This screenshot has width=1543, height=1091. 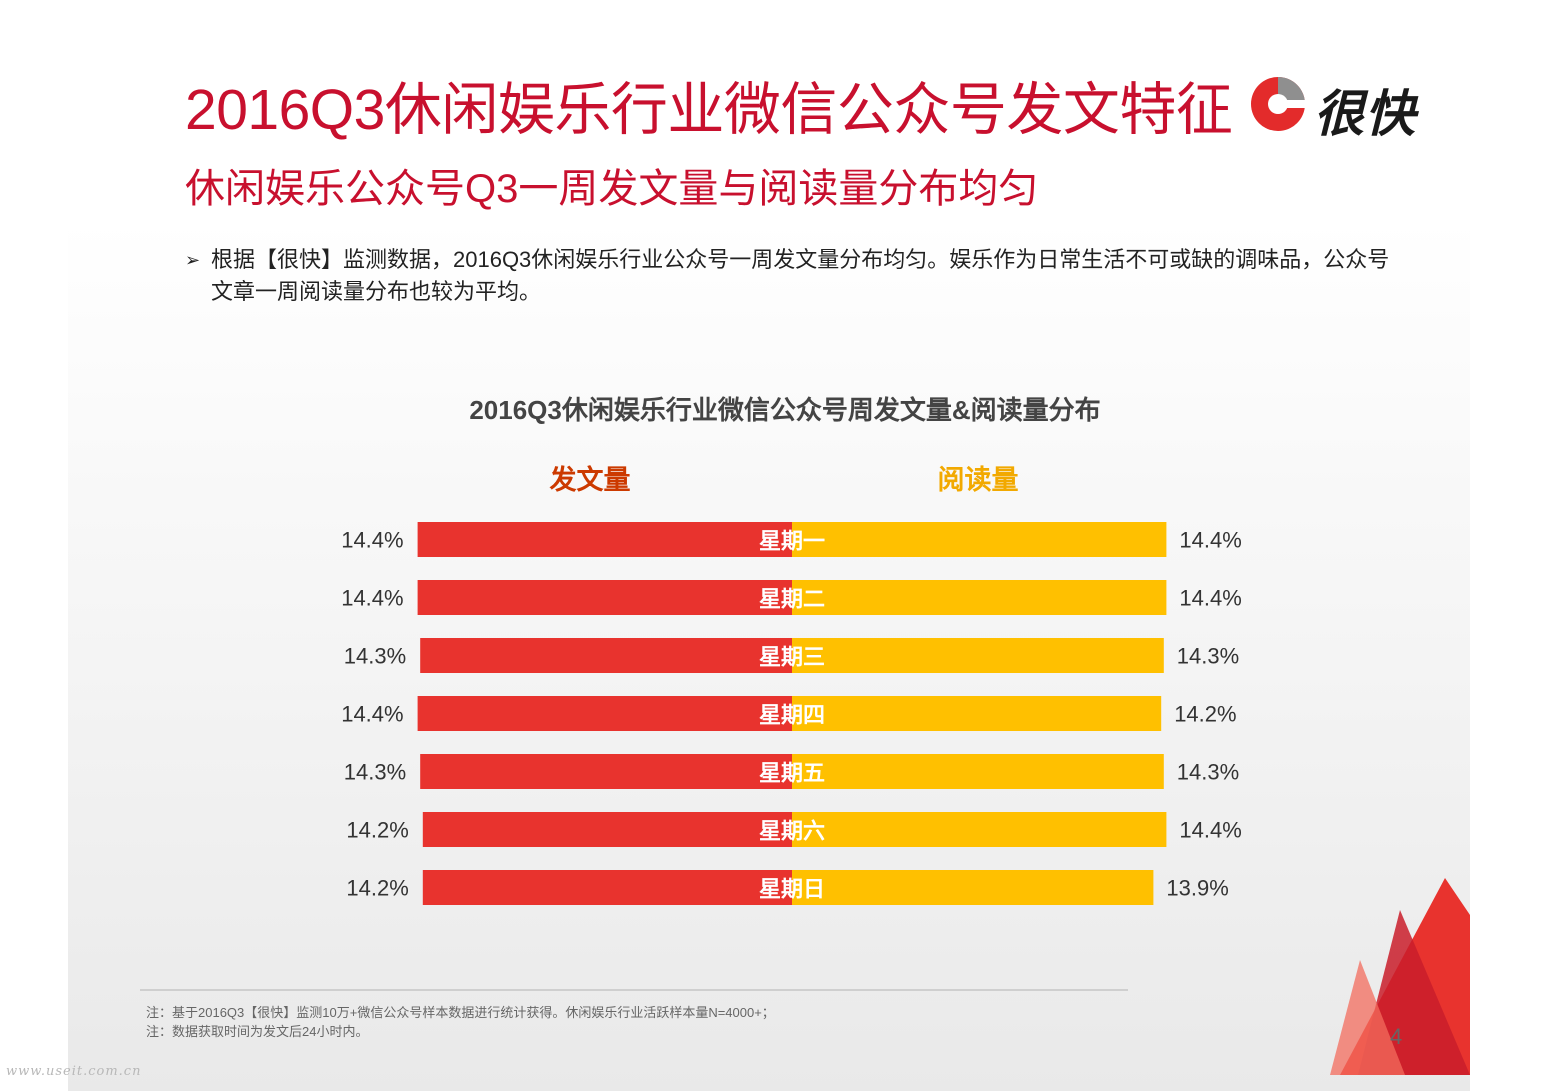 What do you see at coordinates (1197, 888) in the screenshot?
I see `value-label-reads: 13.9%` at bounding box center [1197, 888].